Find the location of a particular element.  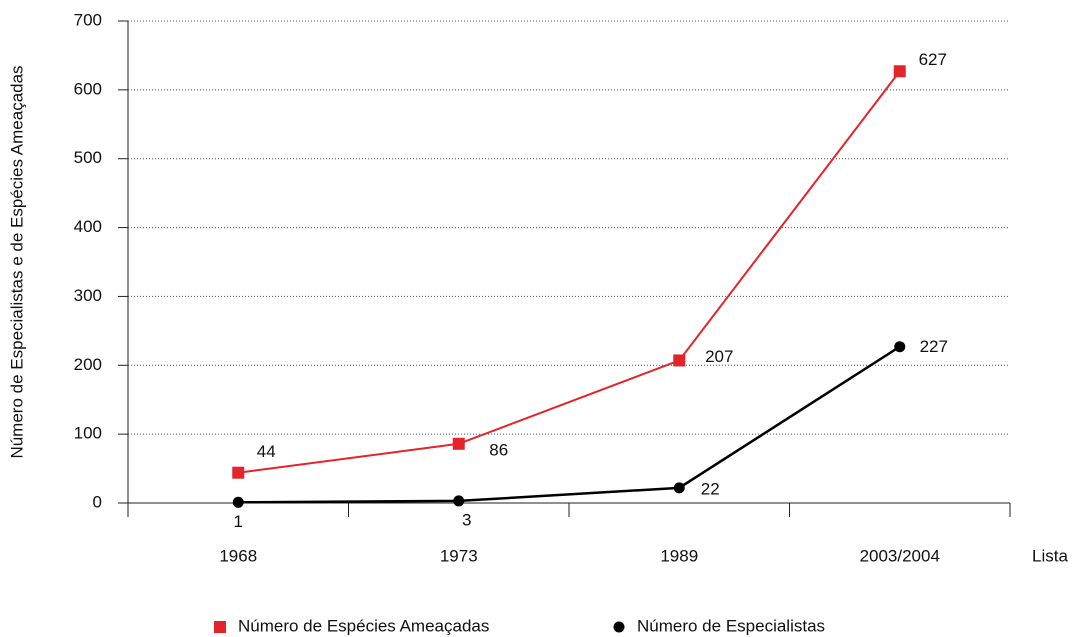

data-label: 207 is located at coordinates (719, 356).